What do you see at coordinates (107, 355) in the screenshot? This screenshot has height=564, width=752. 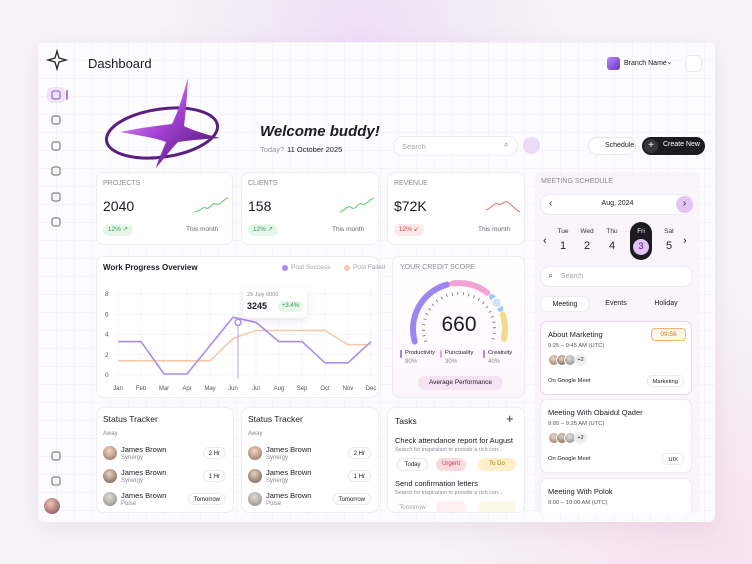 I see `y-tick-label: 2` at bounding box center [107, 355].